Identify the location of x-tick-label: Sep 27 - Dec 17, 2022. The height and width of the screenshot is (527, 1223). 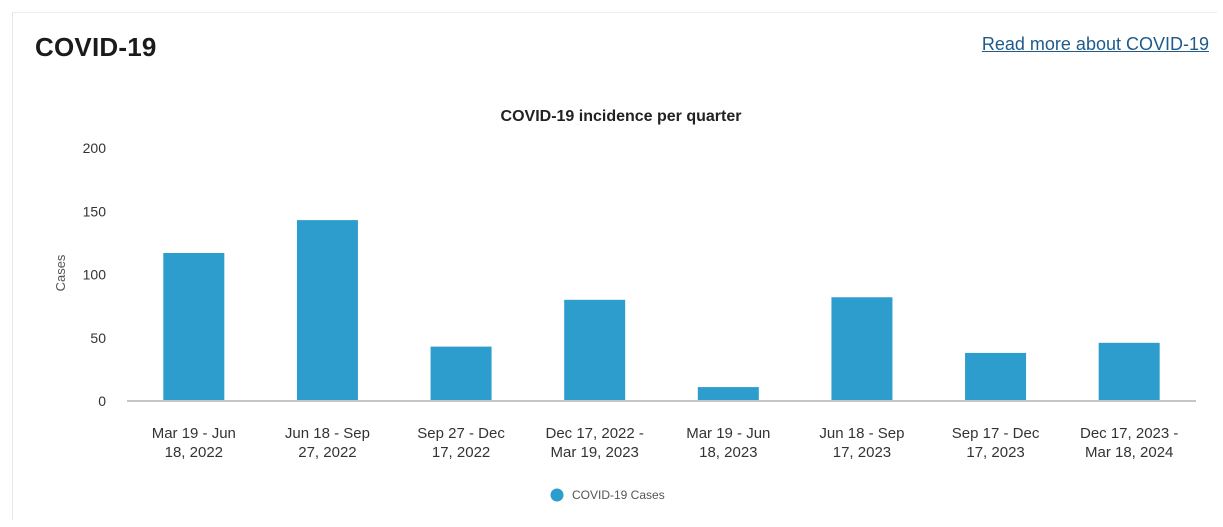
(461, 443).